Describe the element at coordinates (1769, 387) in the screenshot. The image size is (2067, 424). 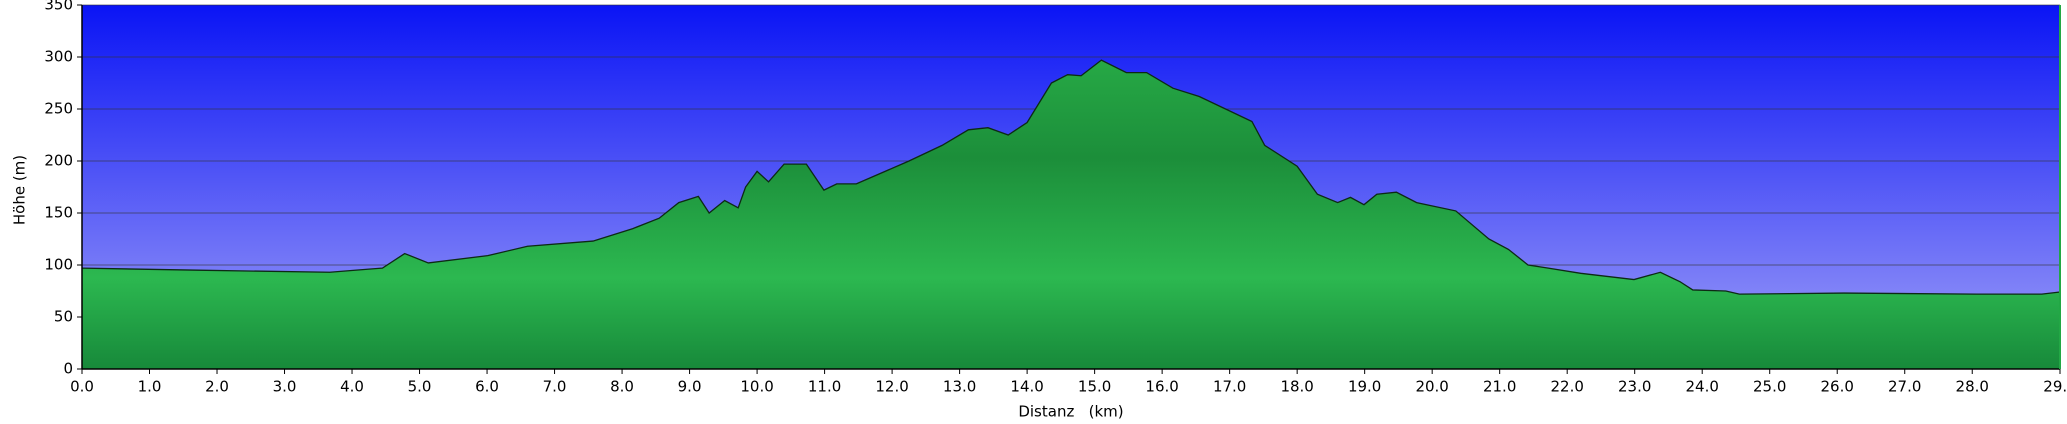
I see `x-tick-label: 25.0` at that location.